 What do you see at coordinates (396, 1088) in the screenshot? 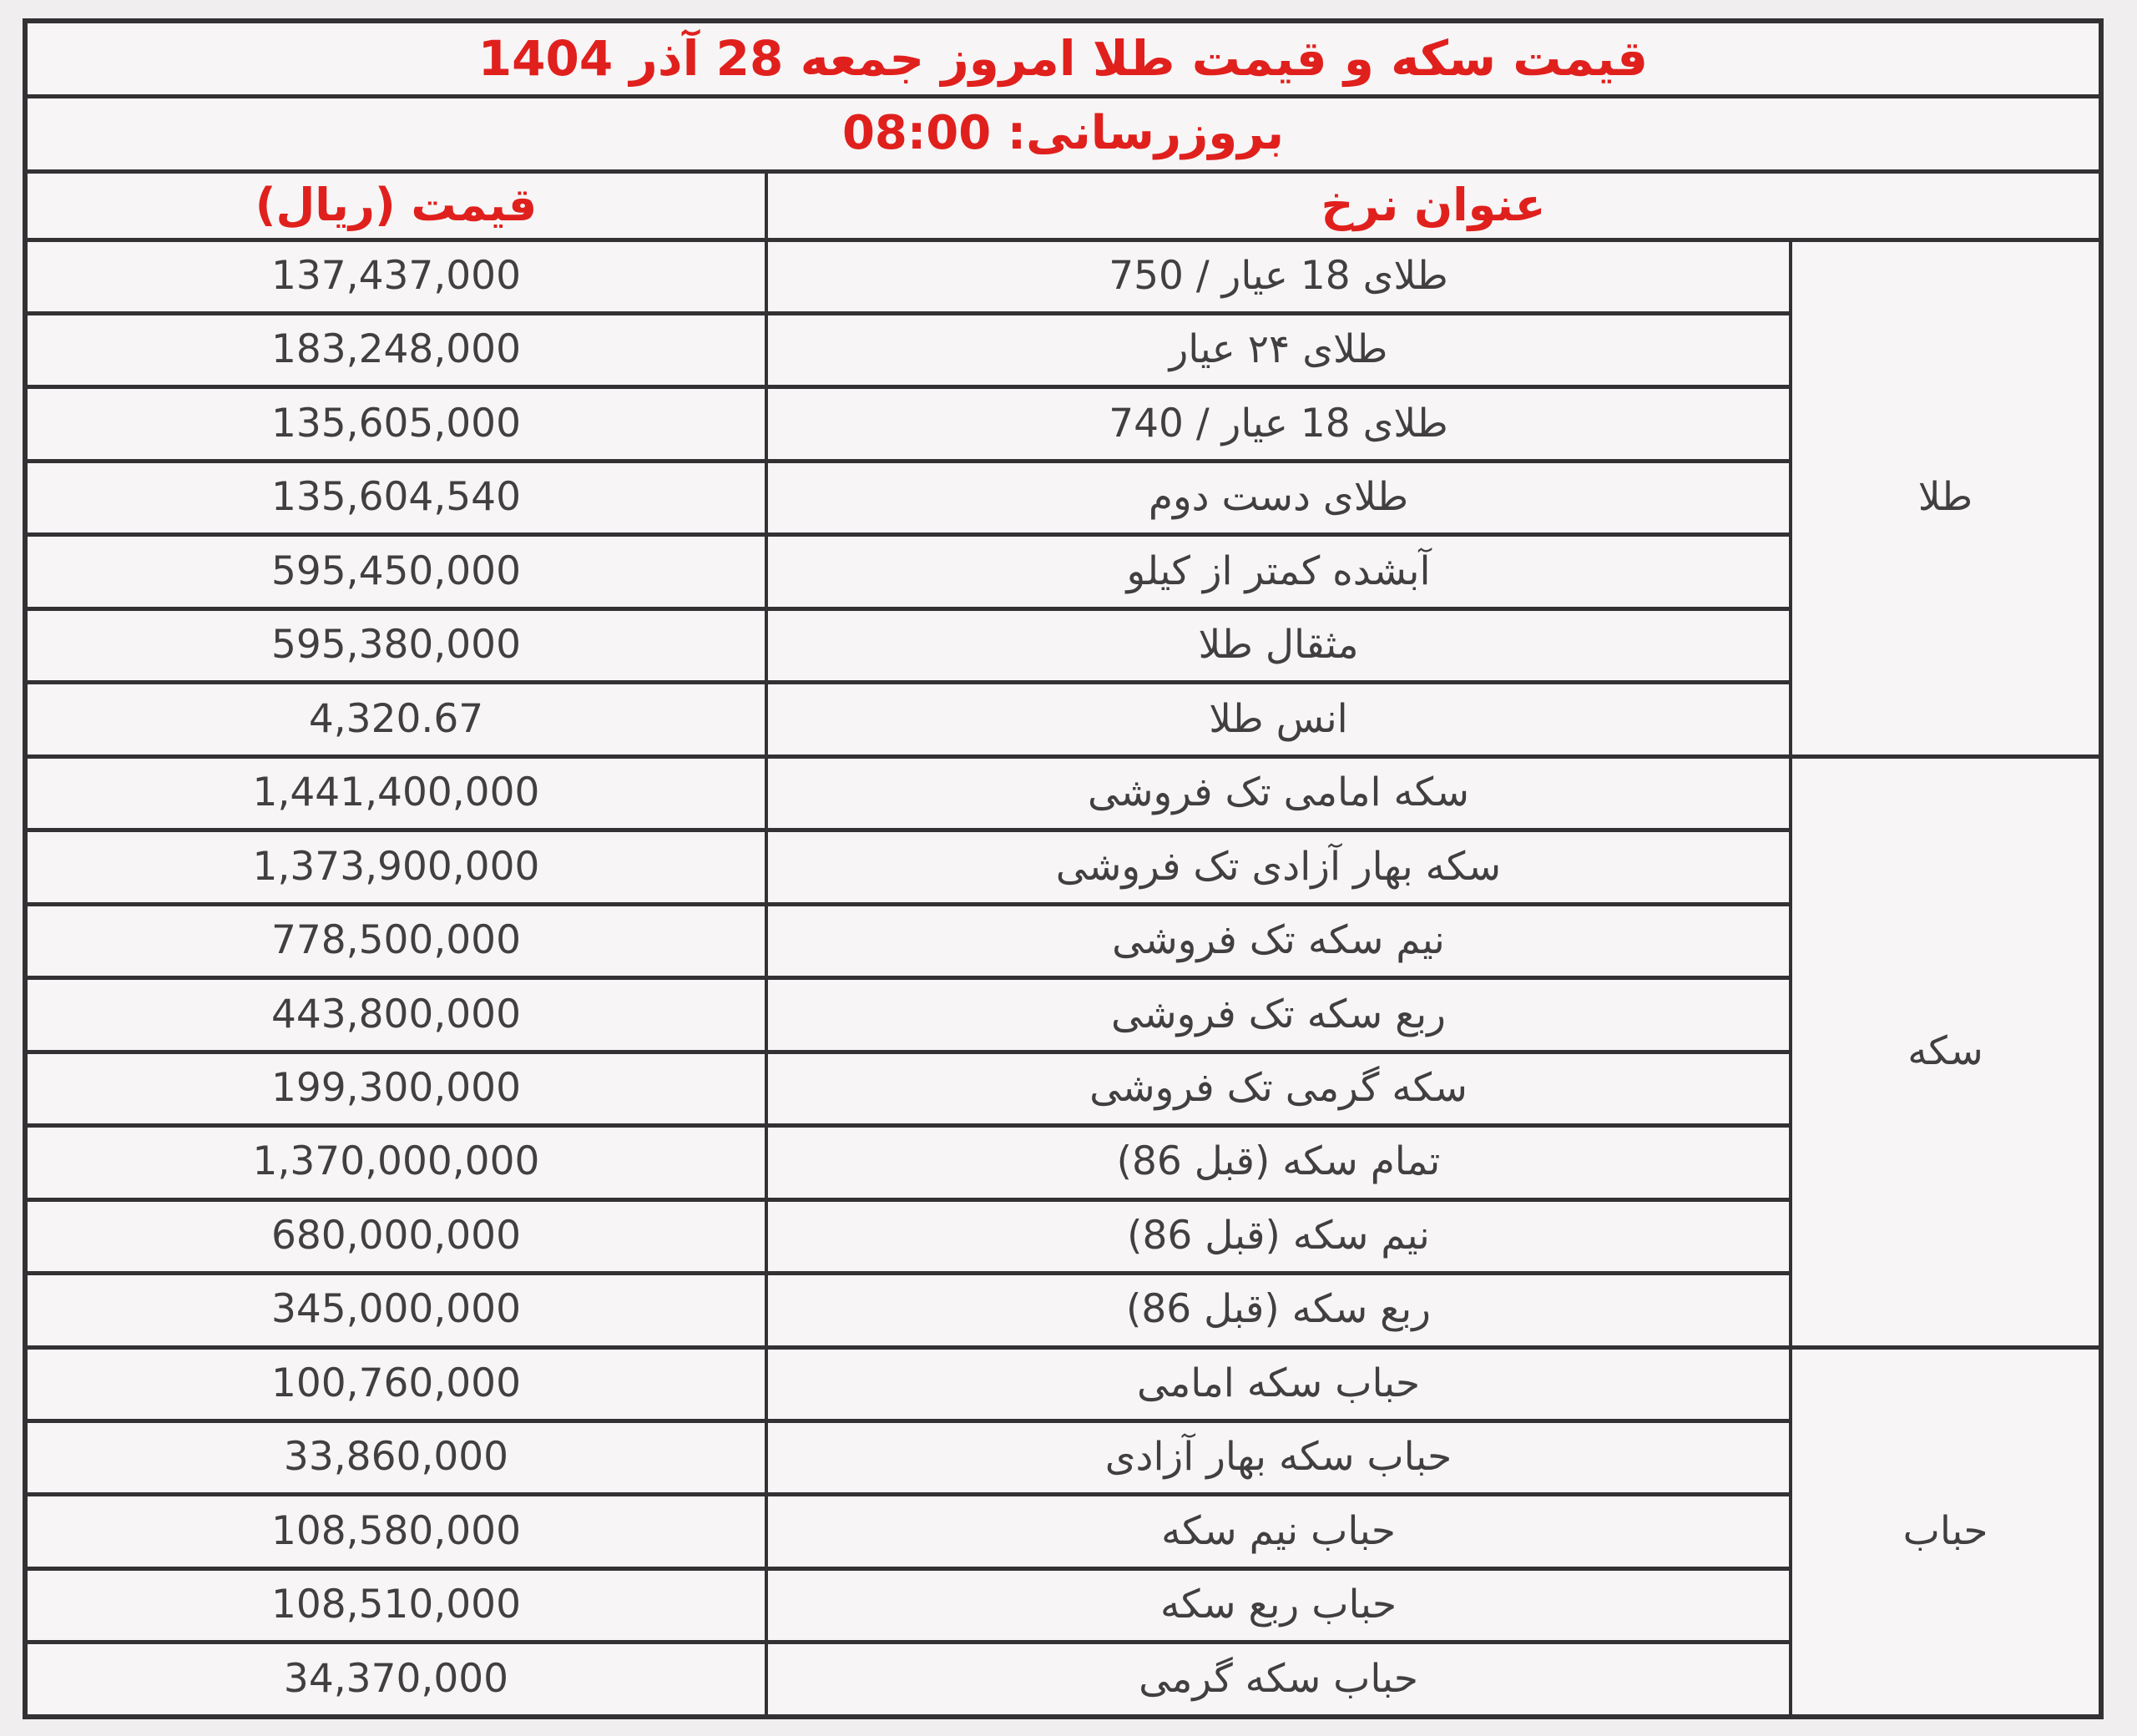
I see `price-cell: 199,300,000` at bounding box center [396, 1088].